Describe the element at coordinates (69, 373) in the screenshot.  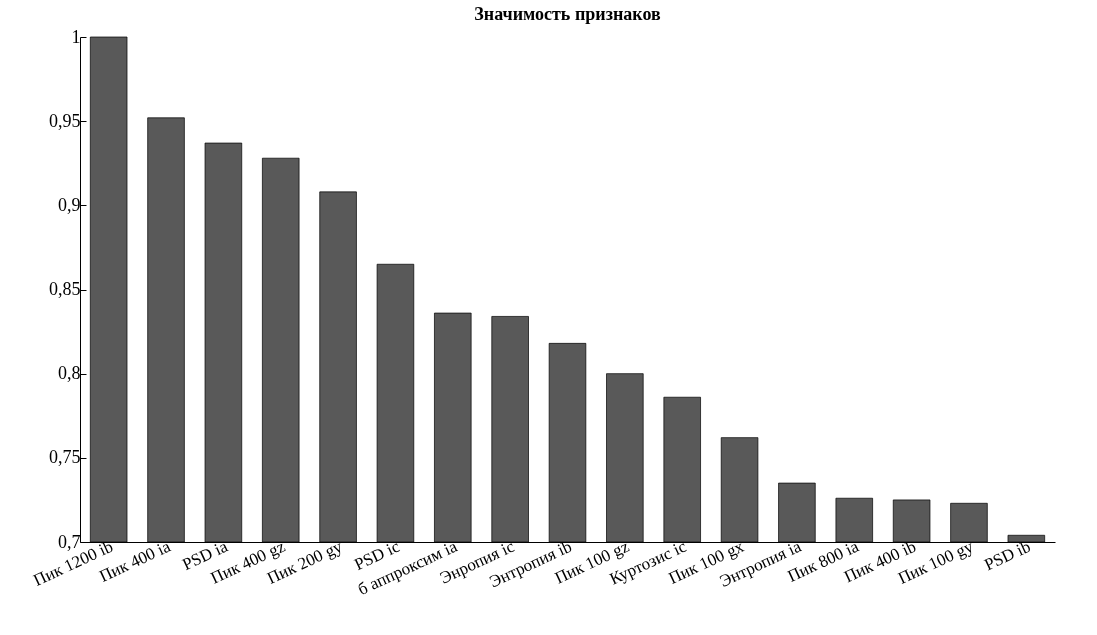
I see `y-tick-label: 0,8` at that location.